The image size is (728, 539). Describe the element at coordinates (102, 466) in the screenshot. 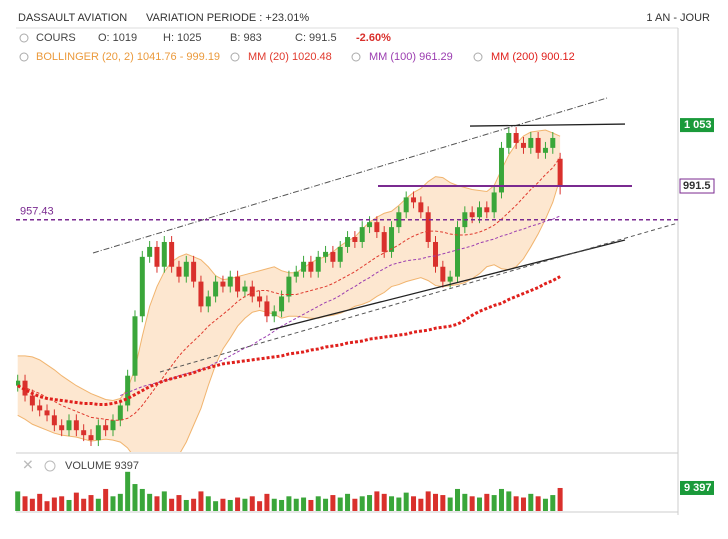

I see `volume-label: VOLUME 9397` at that location.